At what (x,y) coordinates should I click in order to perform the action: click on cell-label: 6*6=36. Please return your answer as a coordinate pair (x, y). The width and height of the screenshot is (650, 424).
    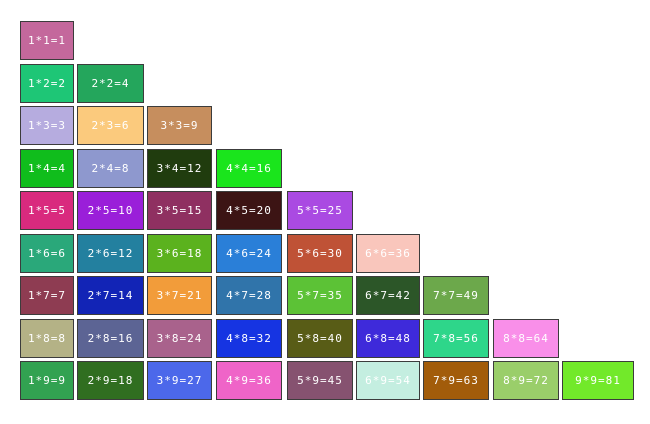
    Looking at the image, I should click on (388, 253).